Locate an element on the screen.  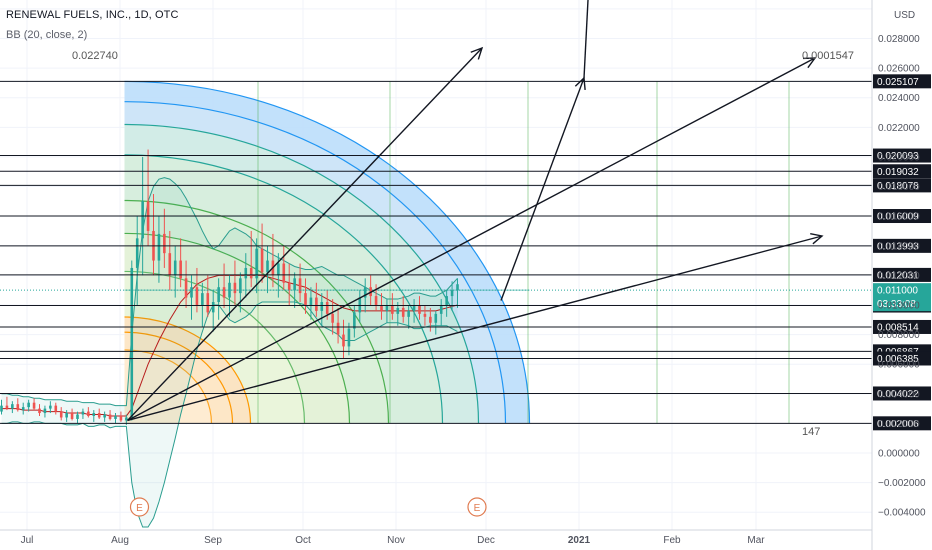
level-tag-1: 0.020093 is located at coordinates (902, 155).